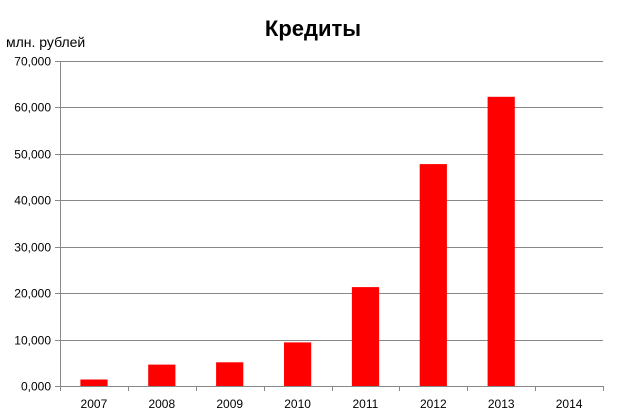 Image resolution: width=620 pixels, height=416 pixels. What do you see at coordinates (501, 241) in the screenshot?
I see `bar-2013` at bounding box center [501, 241].